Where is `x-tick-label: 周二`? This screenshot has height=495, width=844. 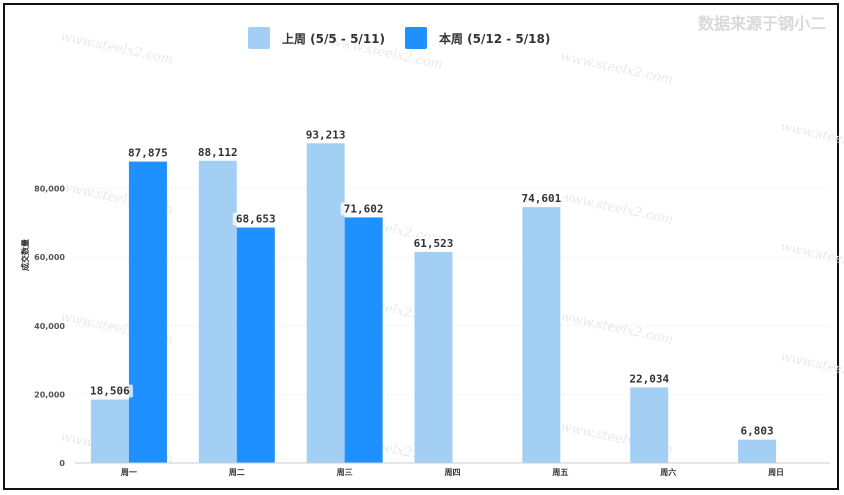 x-tick-label: 周二 is located at coordinates (237, 472).